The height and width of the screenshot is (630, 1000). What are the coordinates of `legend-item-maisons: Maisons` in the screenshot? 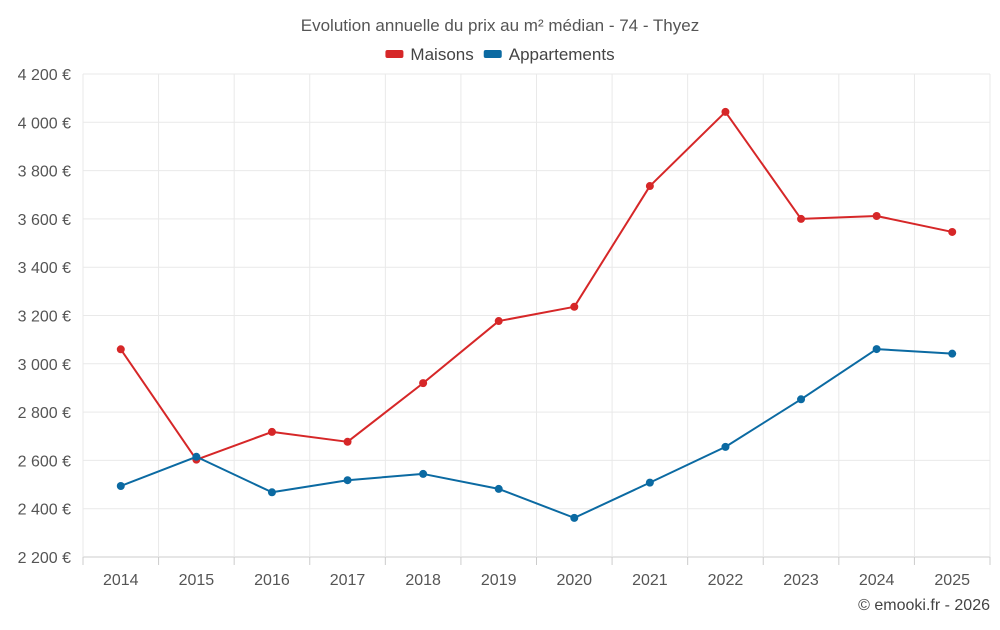 It's located at (429, 54).